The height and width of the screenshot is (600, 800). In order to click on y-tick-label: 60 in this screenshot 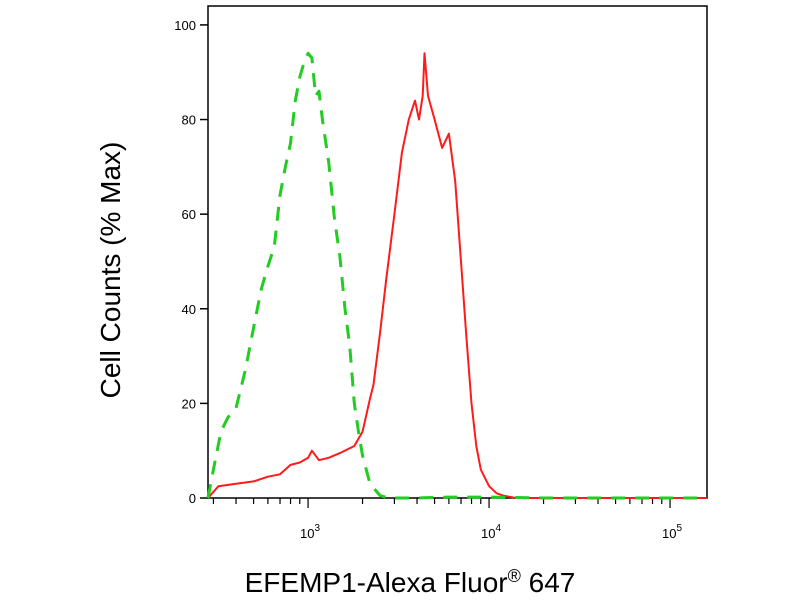, I will do `click(189, 214)`.